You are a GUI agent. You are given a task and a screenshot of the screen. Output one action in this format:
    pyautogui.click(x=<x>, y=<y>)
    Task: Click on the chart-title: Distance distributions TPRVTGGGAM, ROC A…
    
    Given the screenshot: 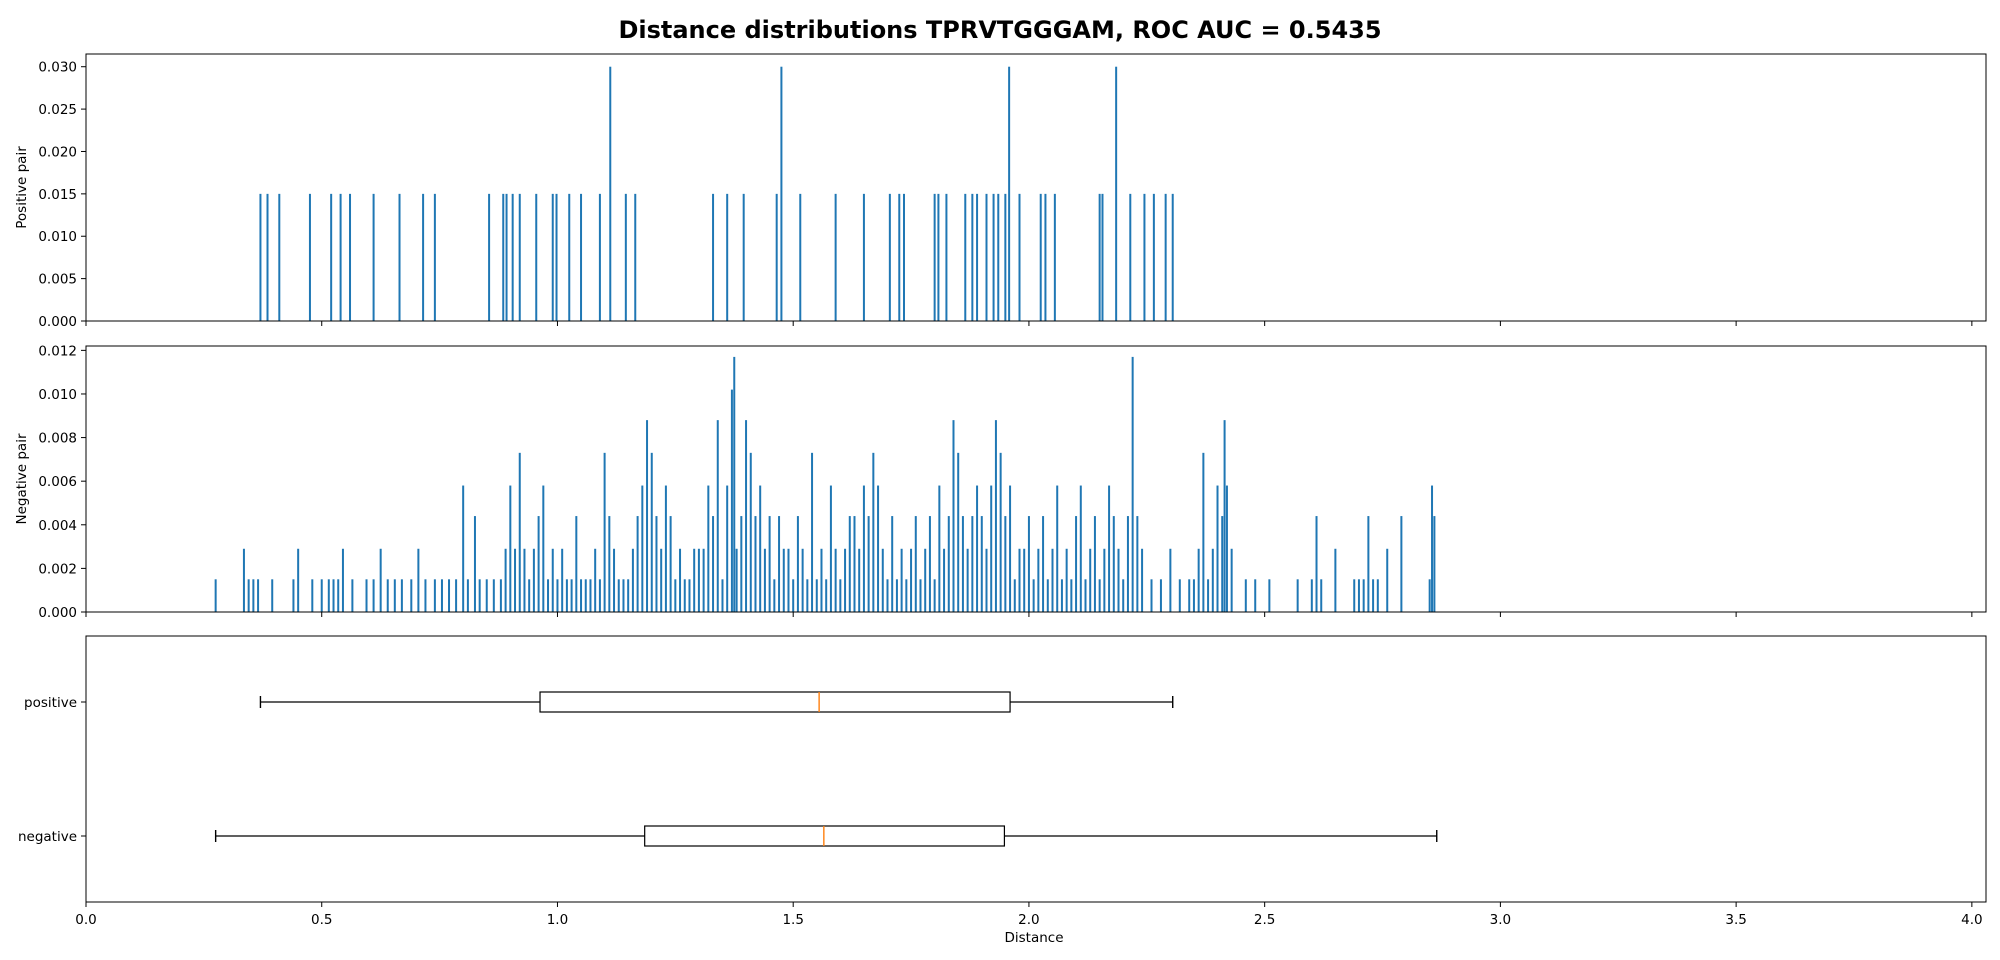 What is the action you would take?
    pyautogui.click(x=999, y=30)
    